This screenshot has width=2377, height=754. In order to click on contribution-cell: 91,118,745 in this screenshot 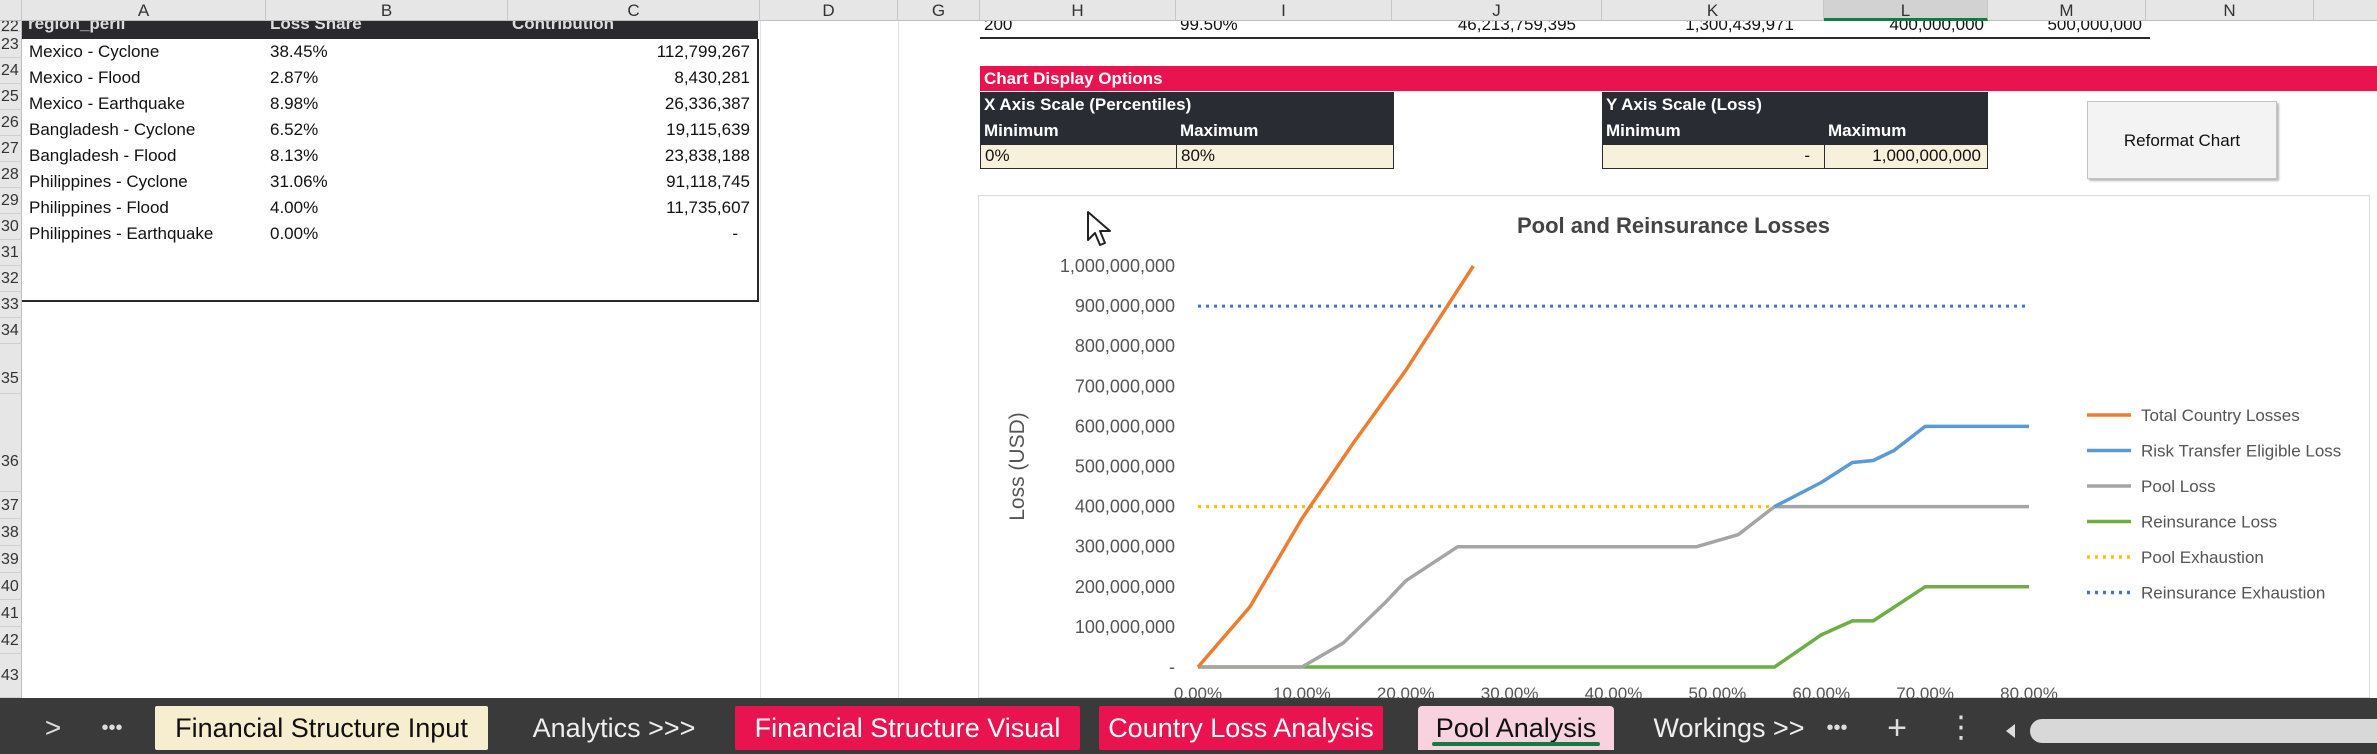, I will do `click(708, 181)`.